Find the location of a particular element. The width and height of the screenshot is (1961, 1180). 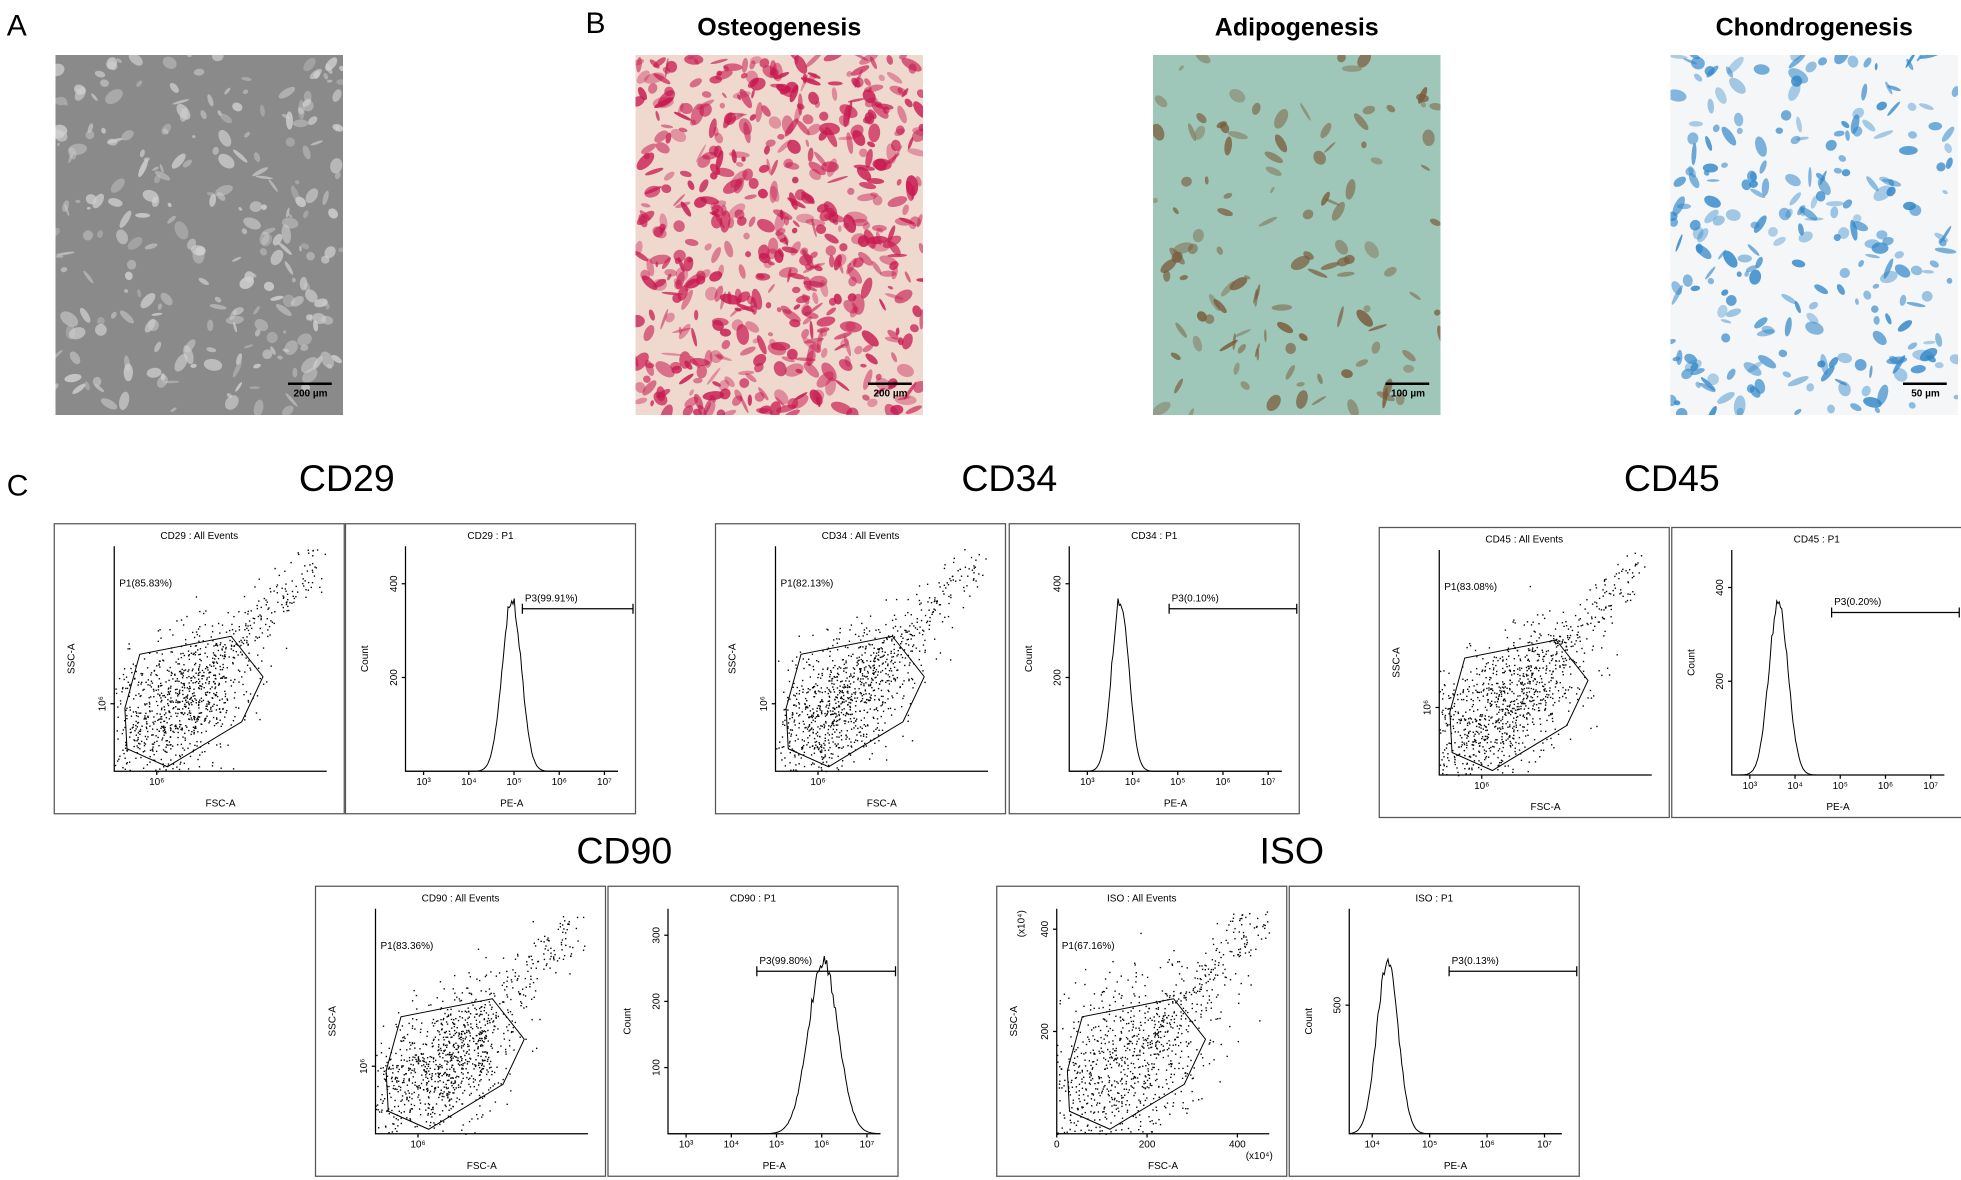

y-tick-label: 200 is located at coordinates (1058, 677).